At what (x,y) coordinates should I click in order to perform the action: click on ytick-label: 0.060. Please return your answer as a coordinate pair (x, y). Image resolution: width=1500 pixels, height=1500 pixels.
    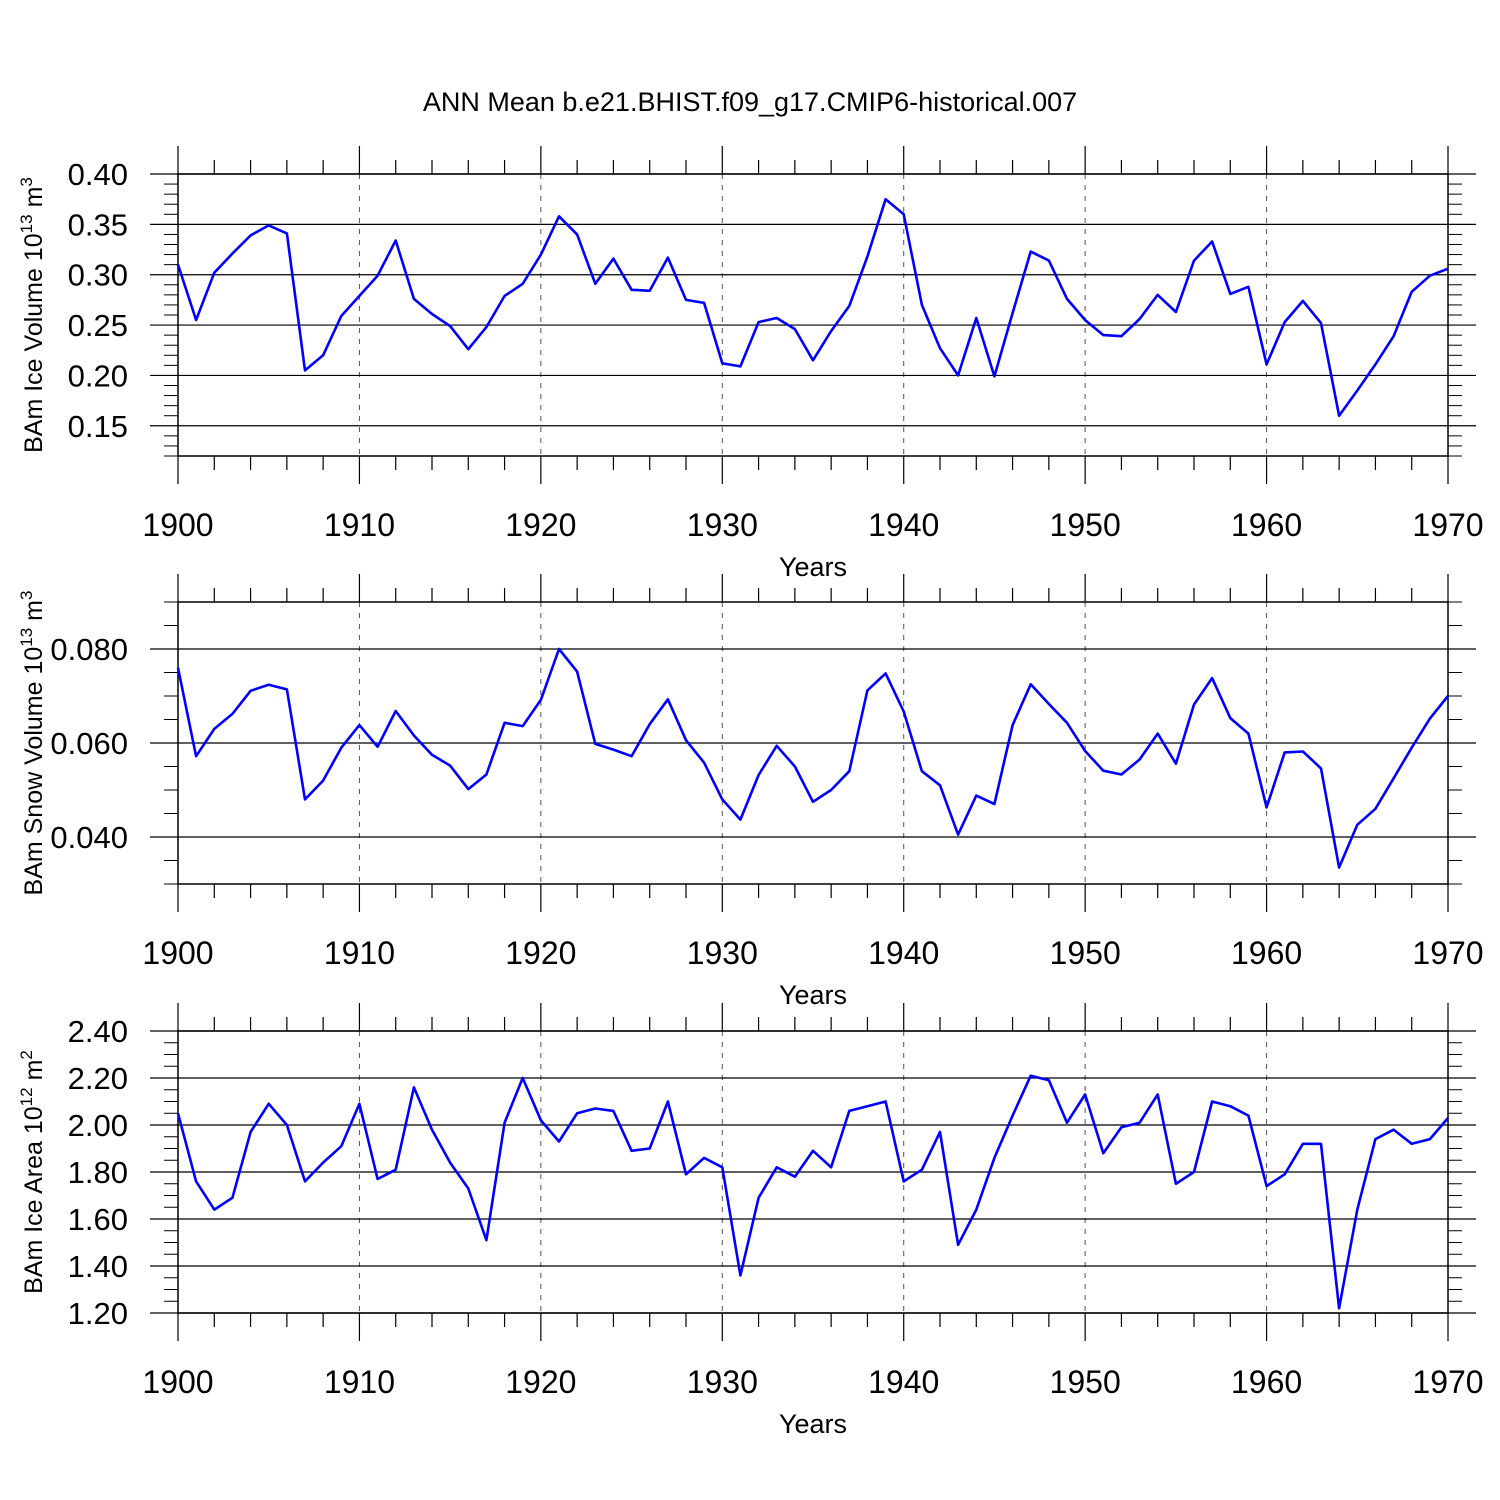
    Looking at the image, I should click on (89, 743).